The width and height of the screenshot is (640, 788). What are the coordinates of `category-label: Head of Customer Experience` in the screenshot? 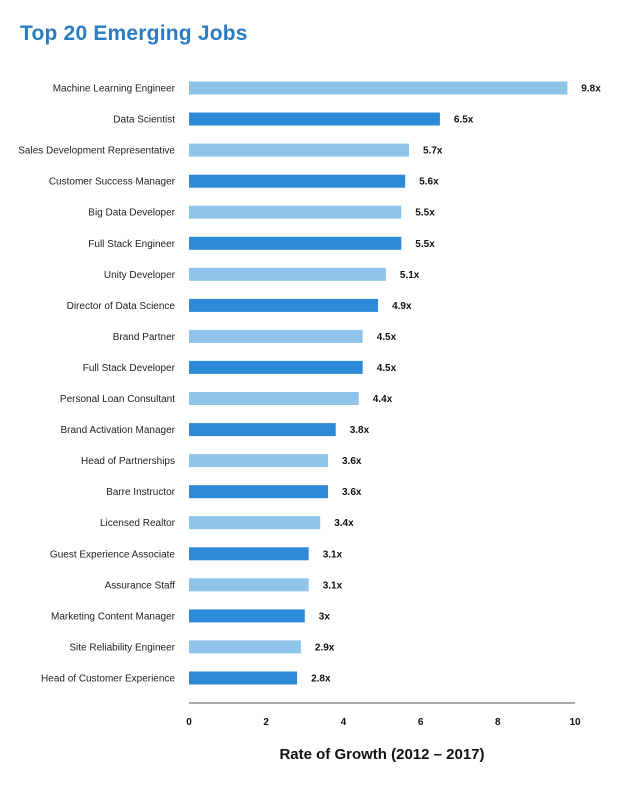 It's located at (108, 679).